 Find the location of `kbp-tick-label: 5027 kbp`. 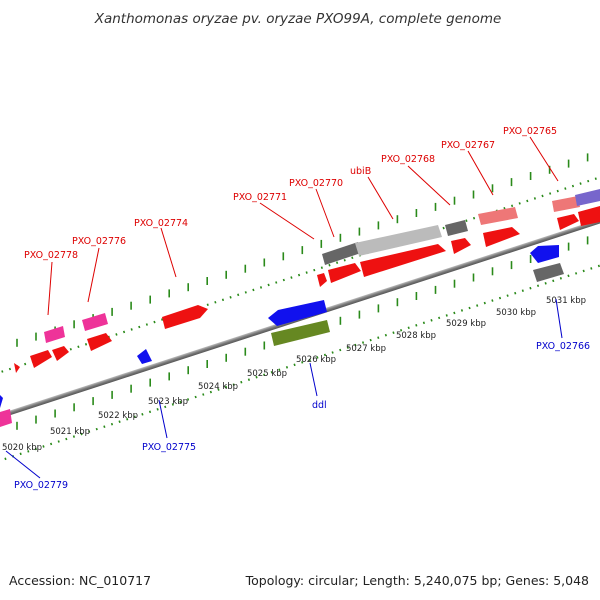

kbp-tick-label: 5027 kbp is located at coordinates (366, 349).